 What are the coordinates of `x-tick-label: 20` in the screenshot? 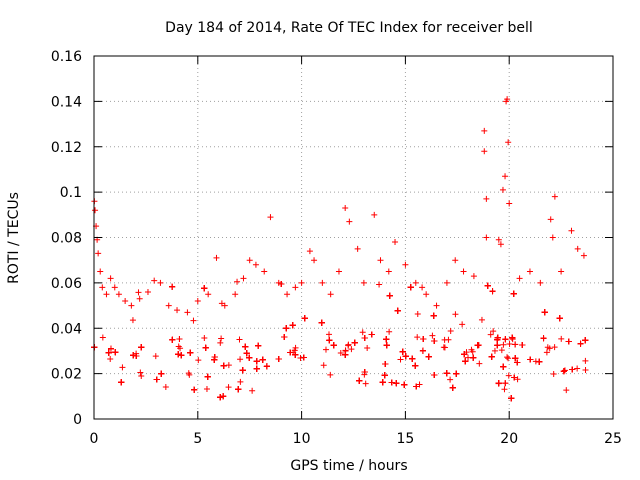 It's located at (509, 439).